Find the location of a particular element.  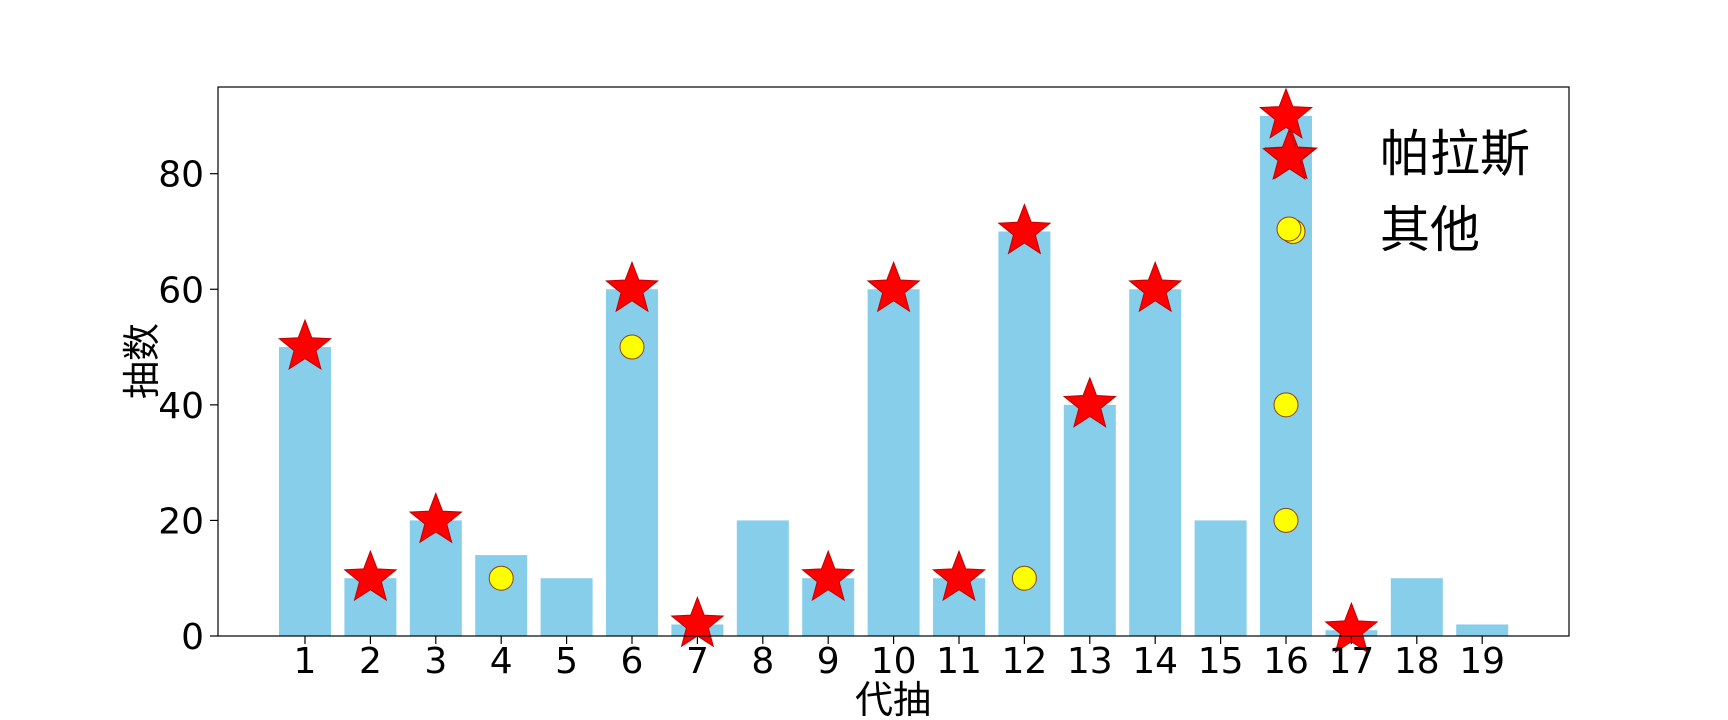

y-tick-label-0: 0 is located at coordinates (192, 637).